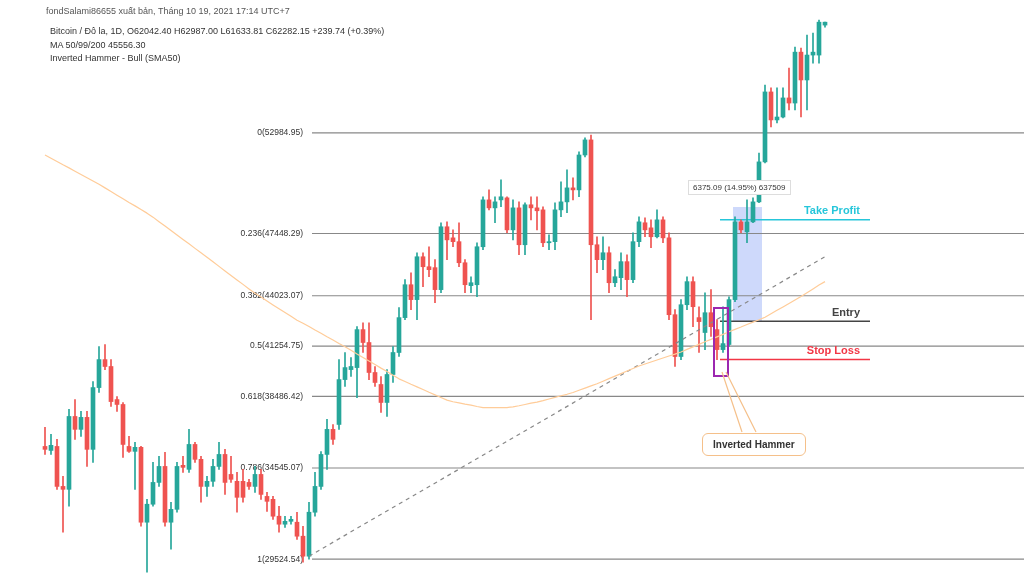 This screenshot has height=576, width=1024. What do you see at coordinates (98, 45) in the screenshot?
I see `annotation: MA 50/99/200 45556.30` at bounding box center [98, 45].